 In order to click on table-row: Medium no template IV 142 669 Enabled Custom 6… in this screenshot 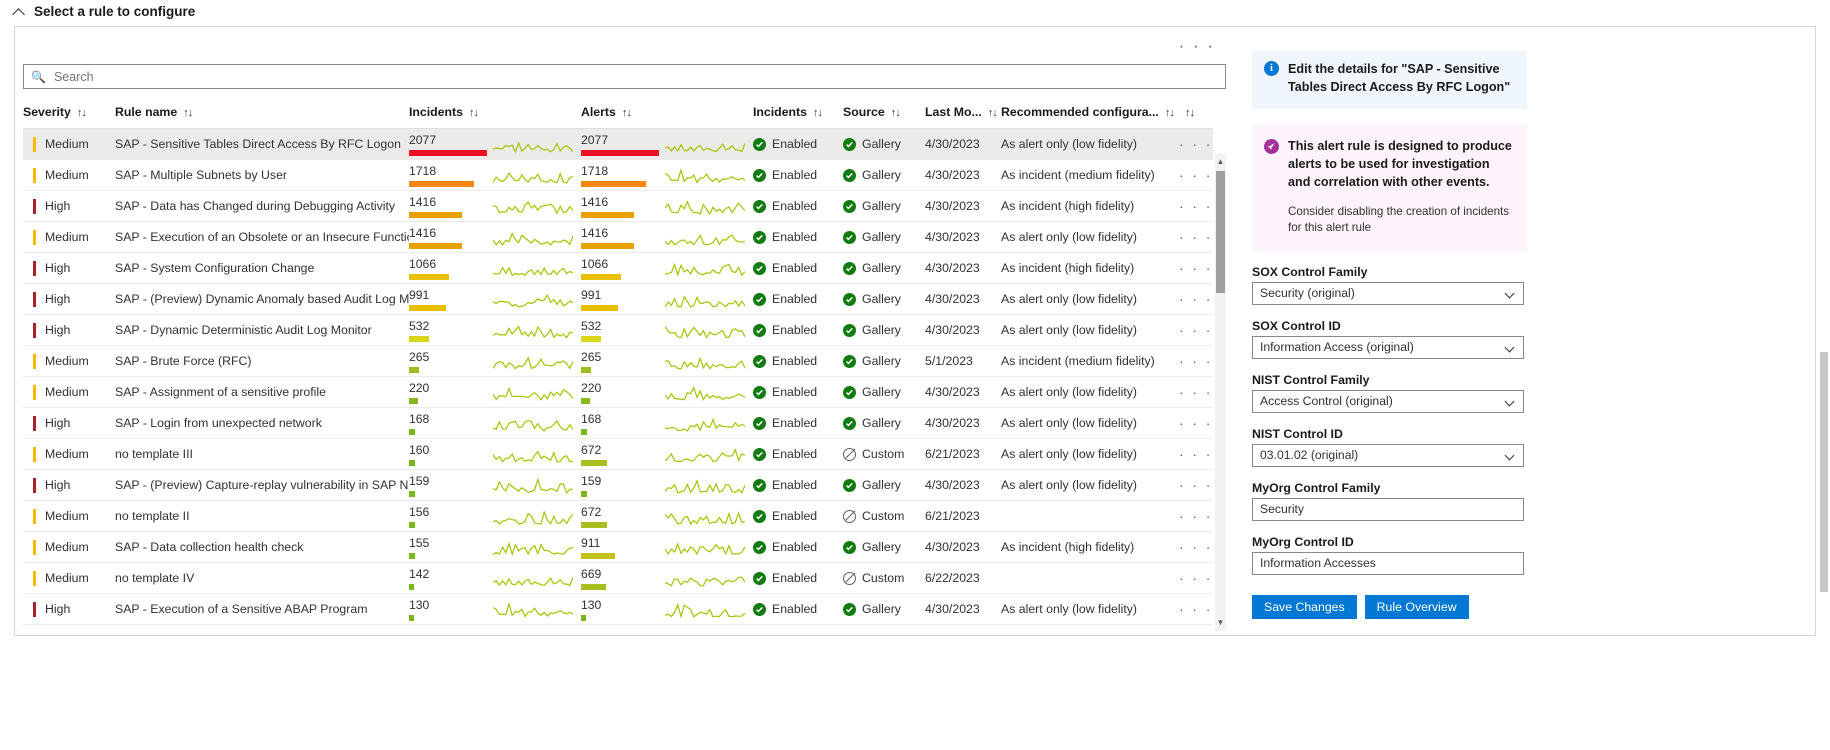, I will do `click(618, 578)`.